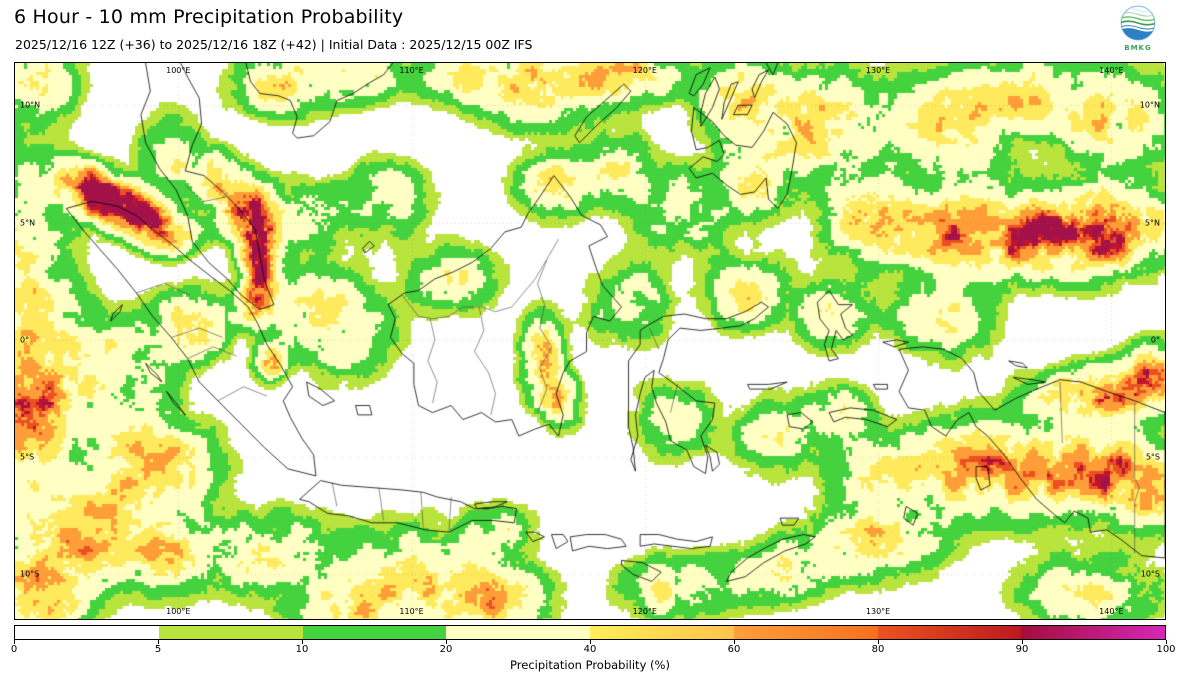  What do you see at coordinates (1022, 649) in the screenshot?
I see `colorbar-tick-label: 90` at bounding box center [1022, 649].